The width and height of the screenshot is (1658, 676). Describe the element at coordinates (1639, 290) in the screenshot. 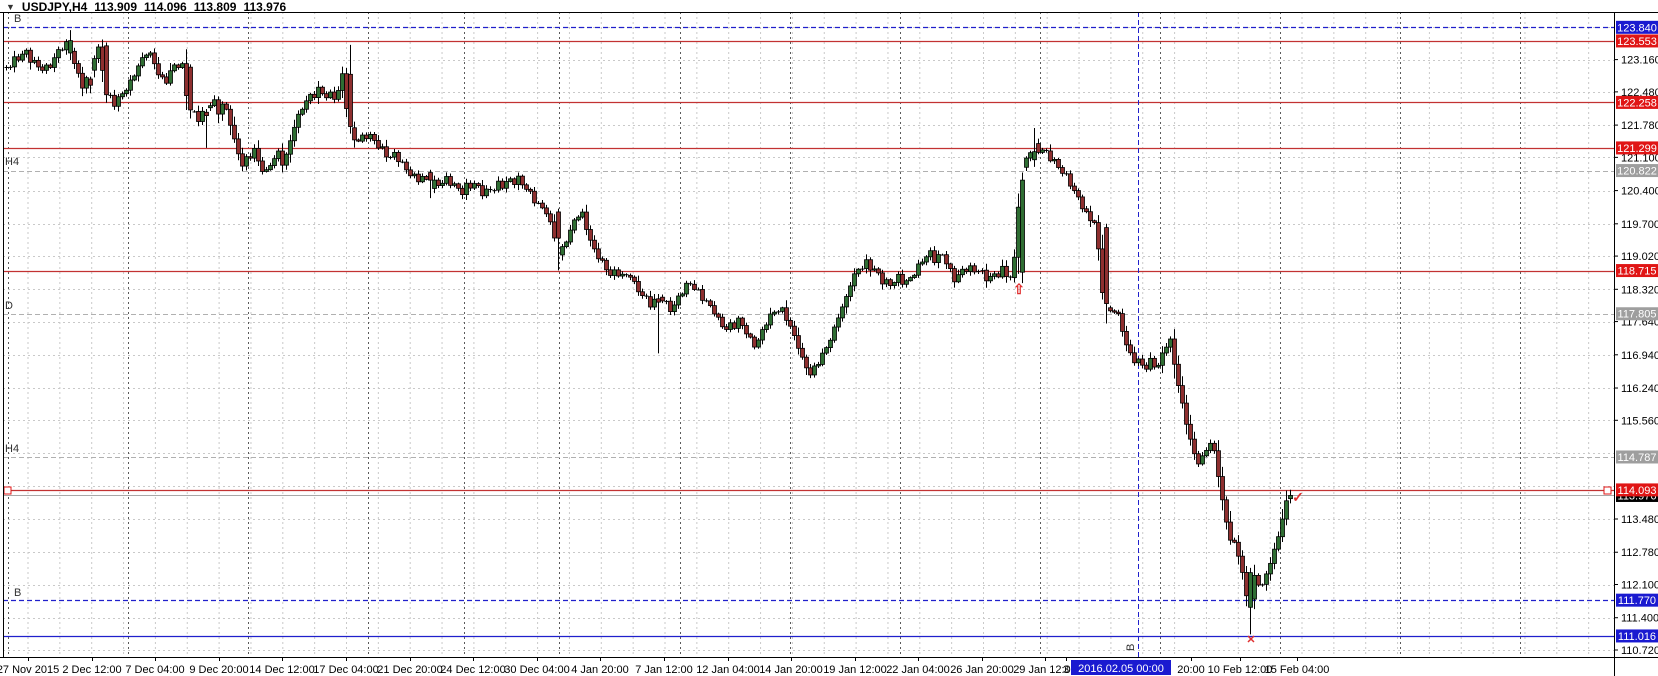

I see `price-tick: 118.320` at that location.